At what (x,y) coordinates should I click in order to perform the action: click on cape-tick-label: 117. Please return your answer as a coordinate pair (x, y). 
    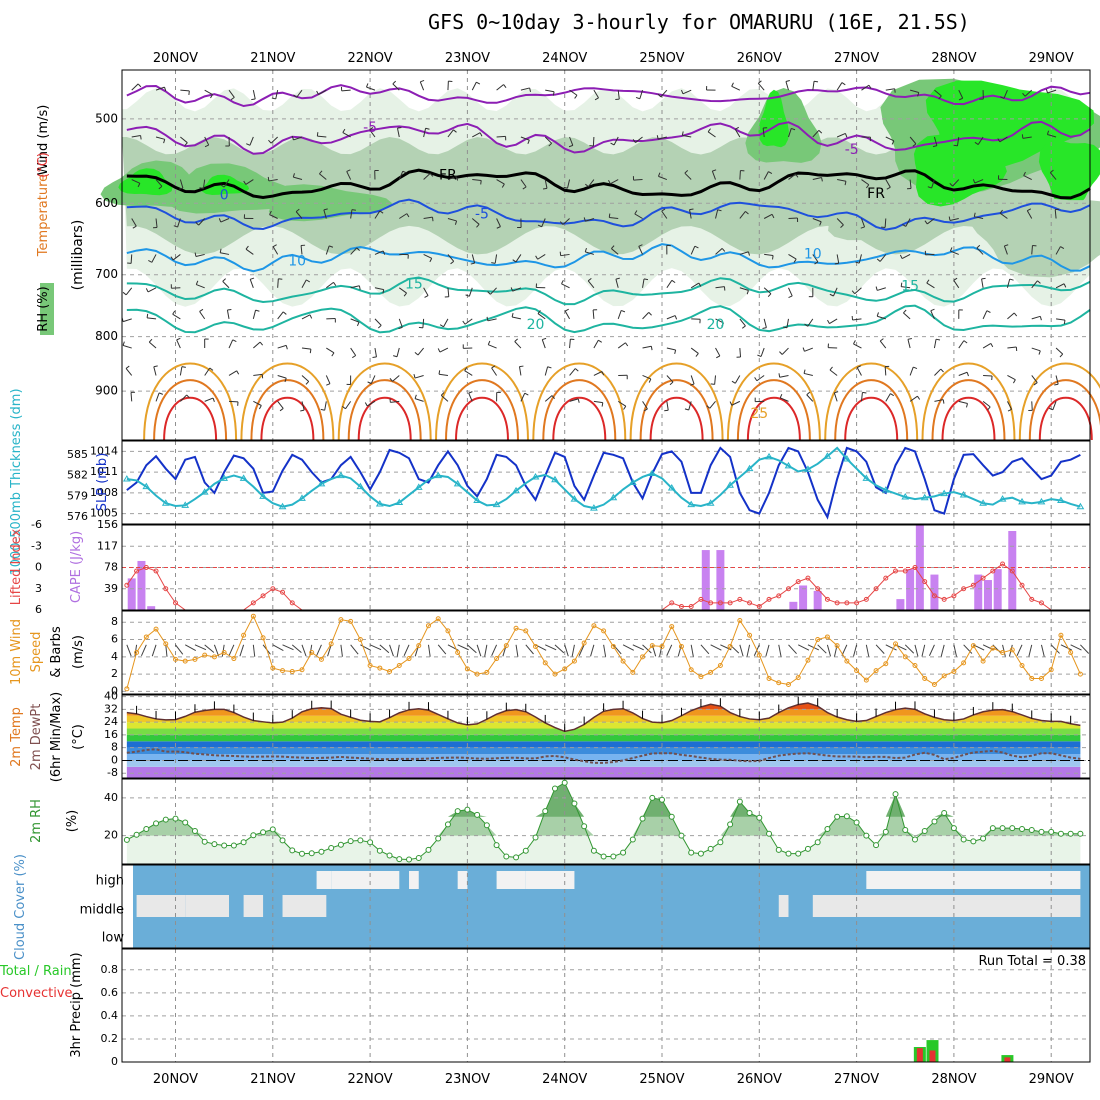
    Looking at the image, I should click on (107, 545).